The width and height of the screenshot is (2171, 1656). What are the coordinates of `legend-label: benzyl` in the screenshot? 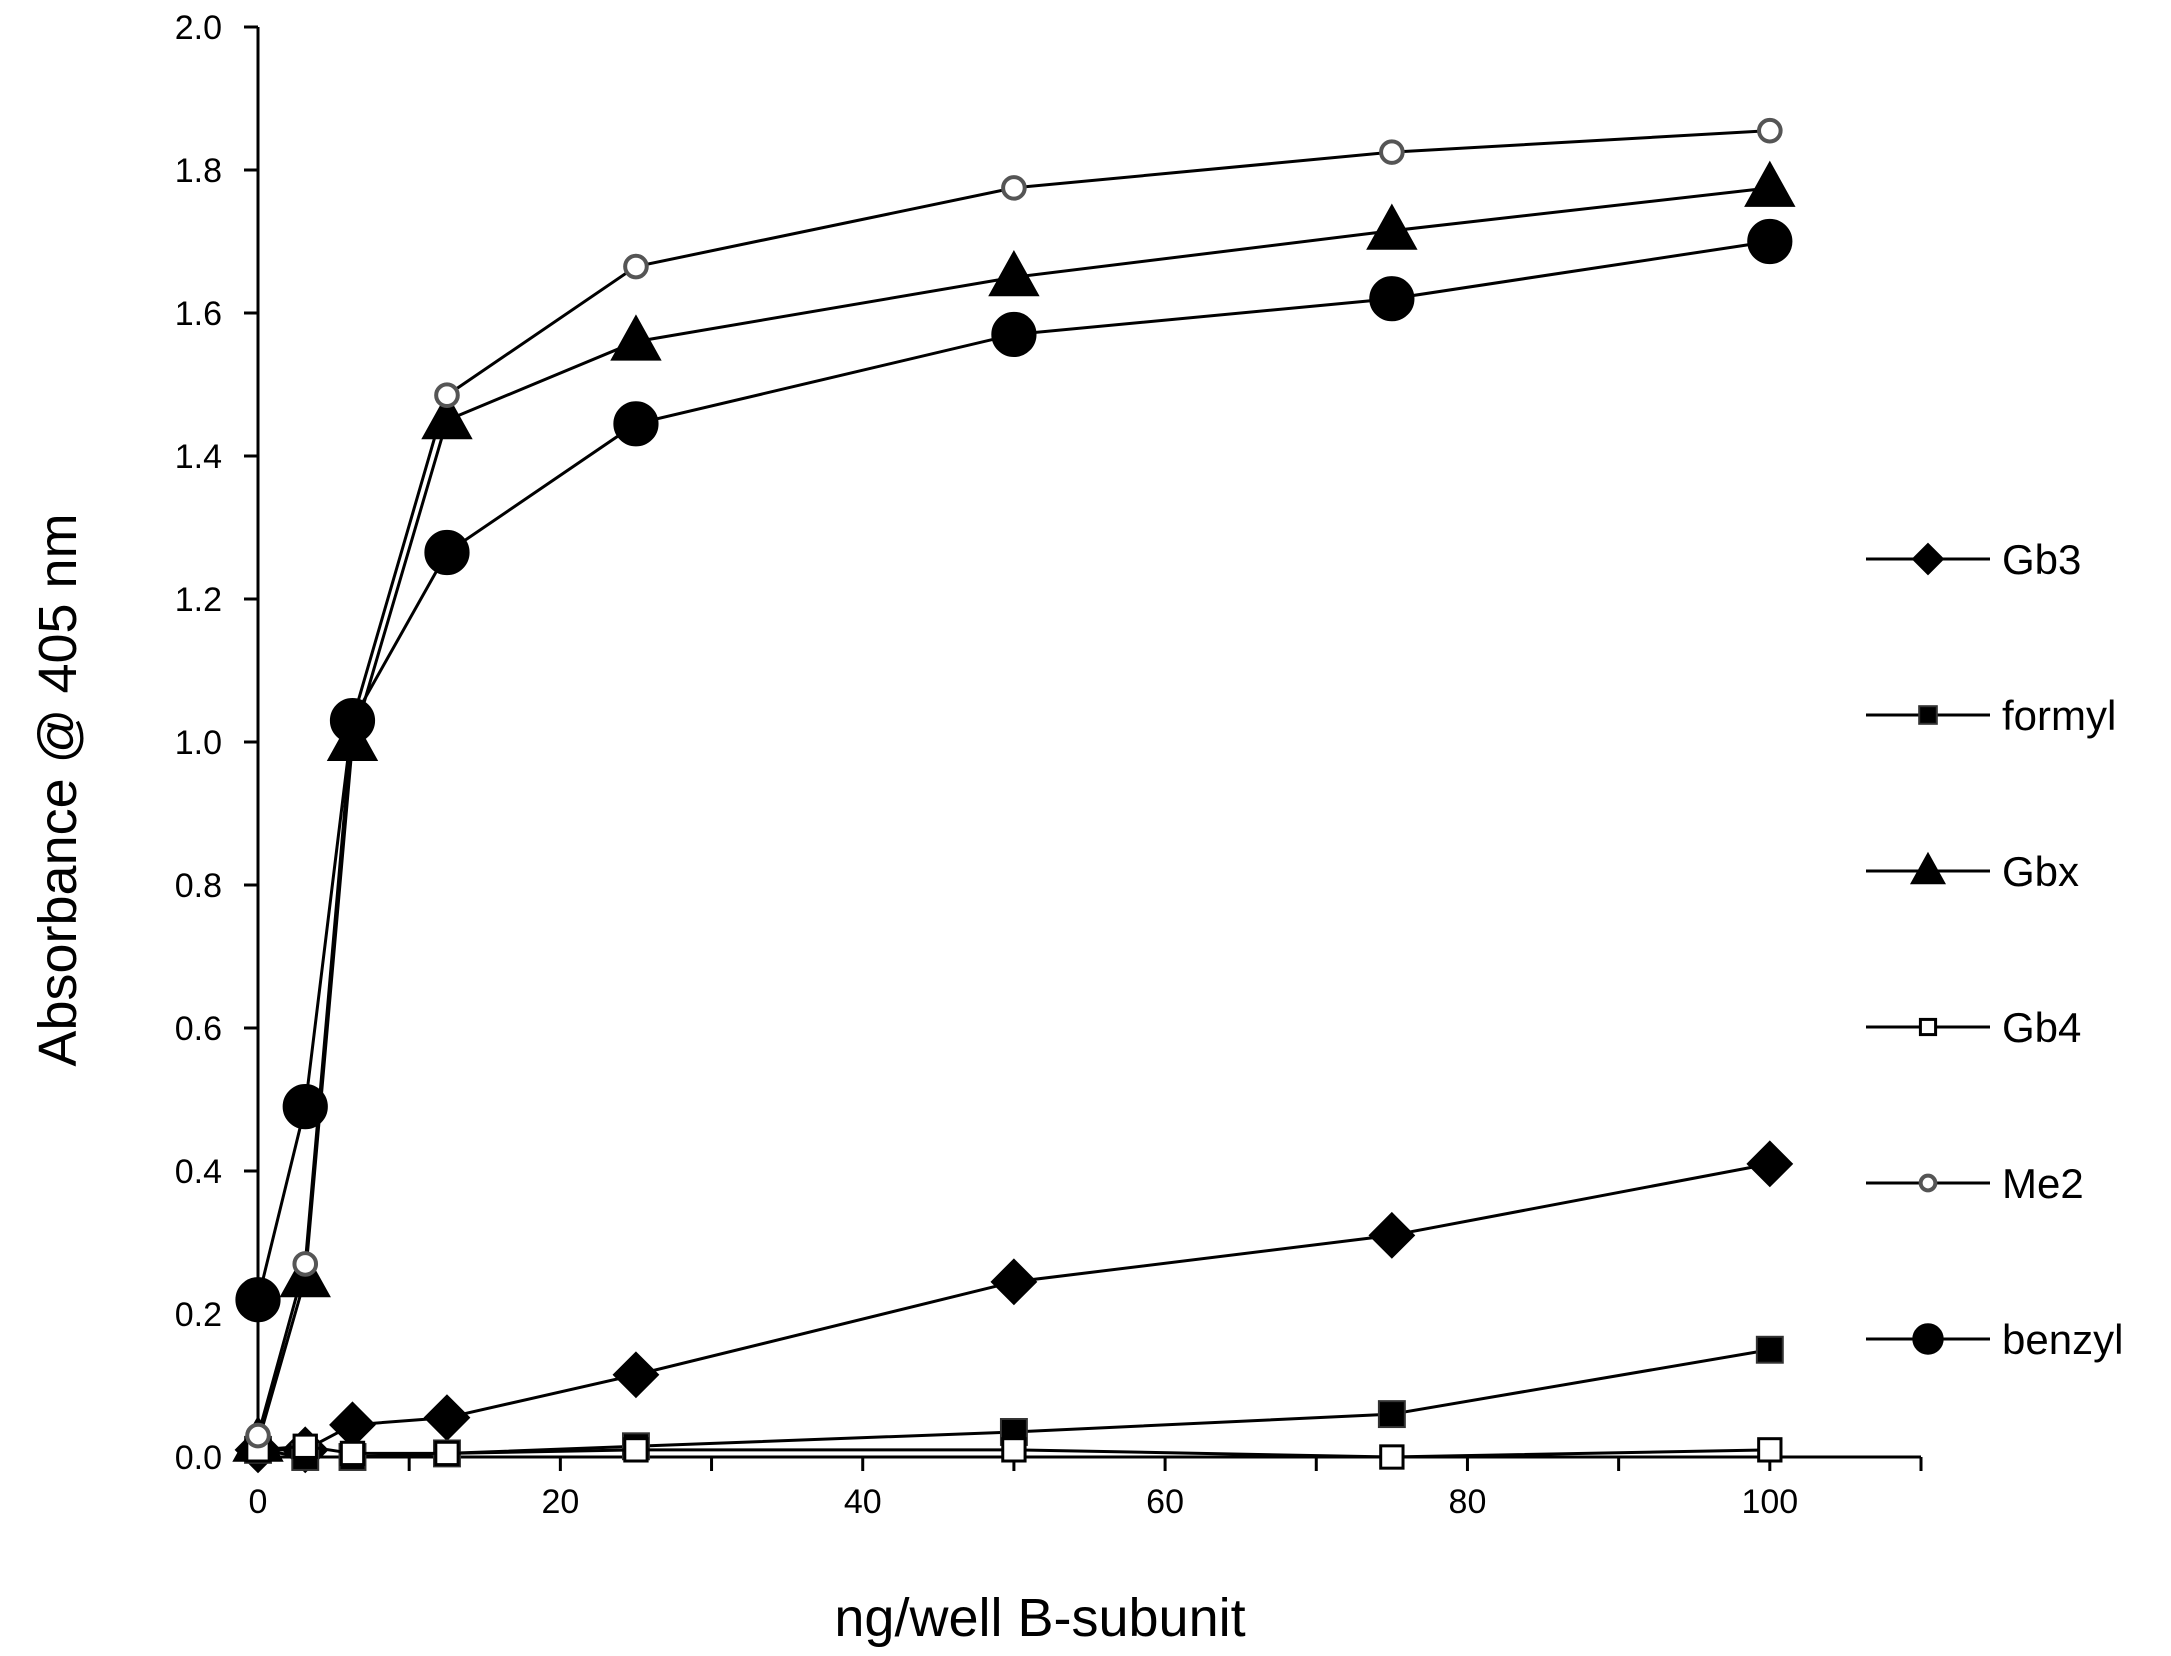 It's located at (2062, 1339).